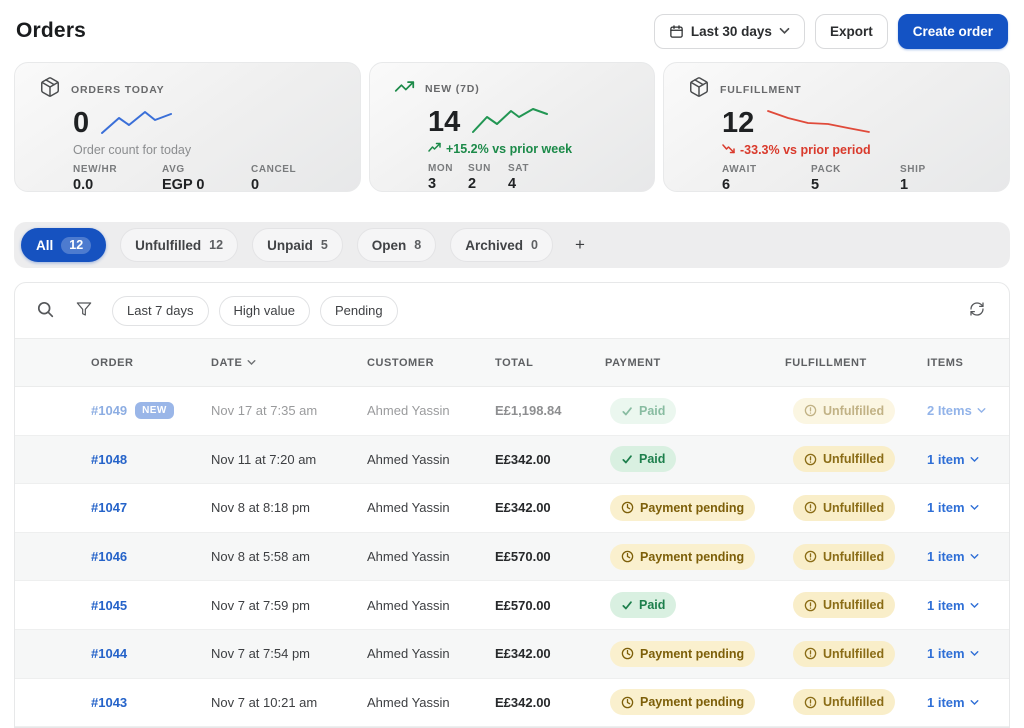 The image size is (1024, 728). What do you see at coordinates (528, 411) in the screenshot?
I see `order-total: E£1,198.84` at bounding box center [528, 411].